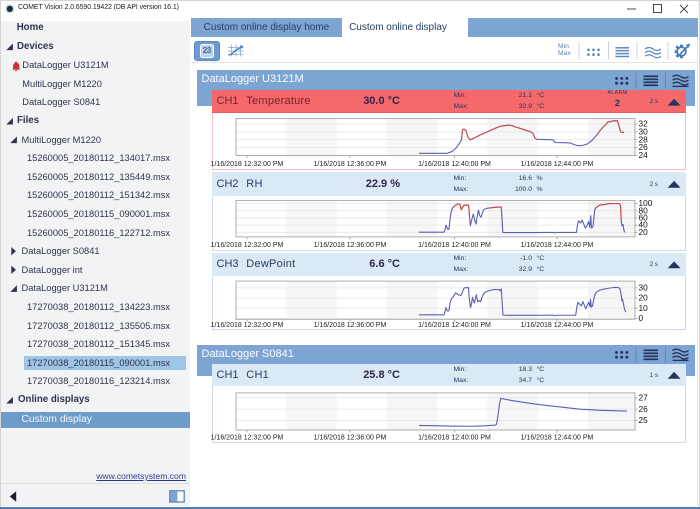 The height and width of the screenshot is (509, 700). What do you see at coordinates (644, 155) in the screenshot?
I see `svg-text: 24` at bounding box center [644, 155].